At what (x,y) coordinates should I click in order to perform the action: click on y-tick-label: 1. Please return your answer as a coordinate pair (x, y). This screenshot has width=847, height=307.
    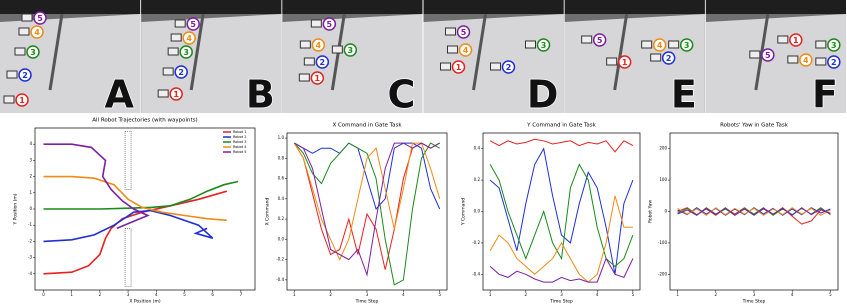
    Looking at the image, I should click on (30, 192).